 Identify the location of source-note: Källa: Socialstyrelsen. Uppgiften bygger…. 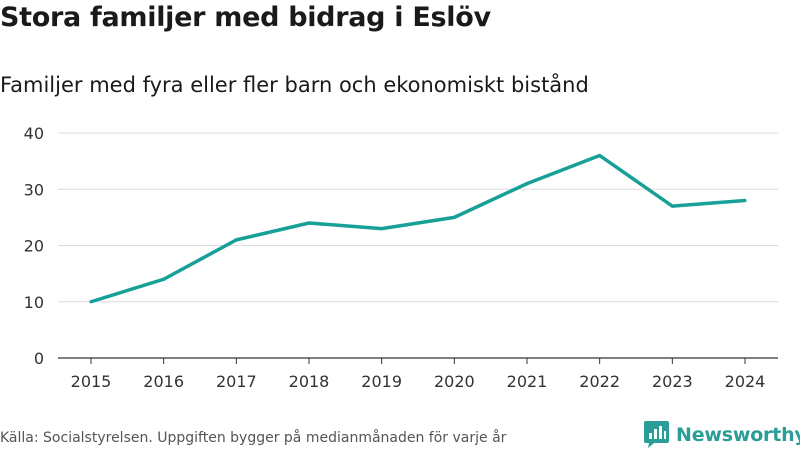
(253, 438).